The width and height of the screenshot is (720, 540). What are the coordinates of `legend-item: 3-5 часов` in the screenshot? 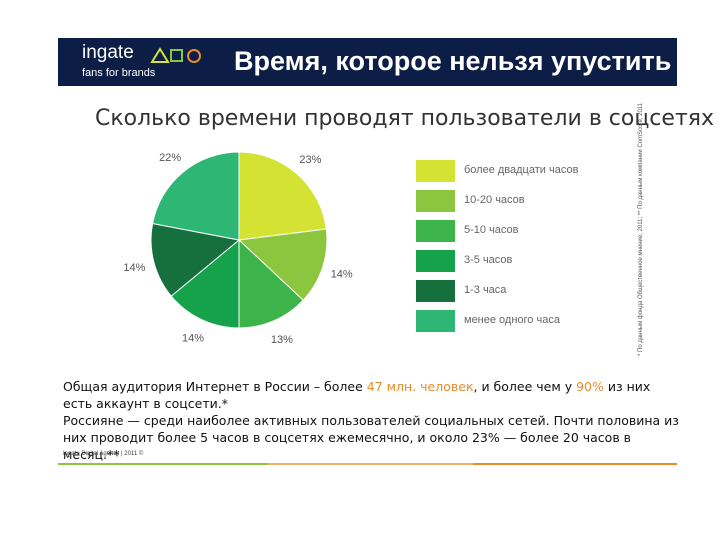 It's located at (541, 261).